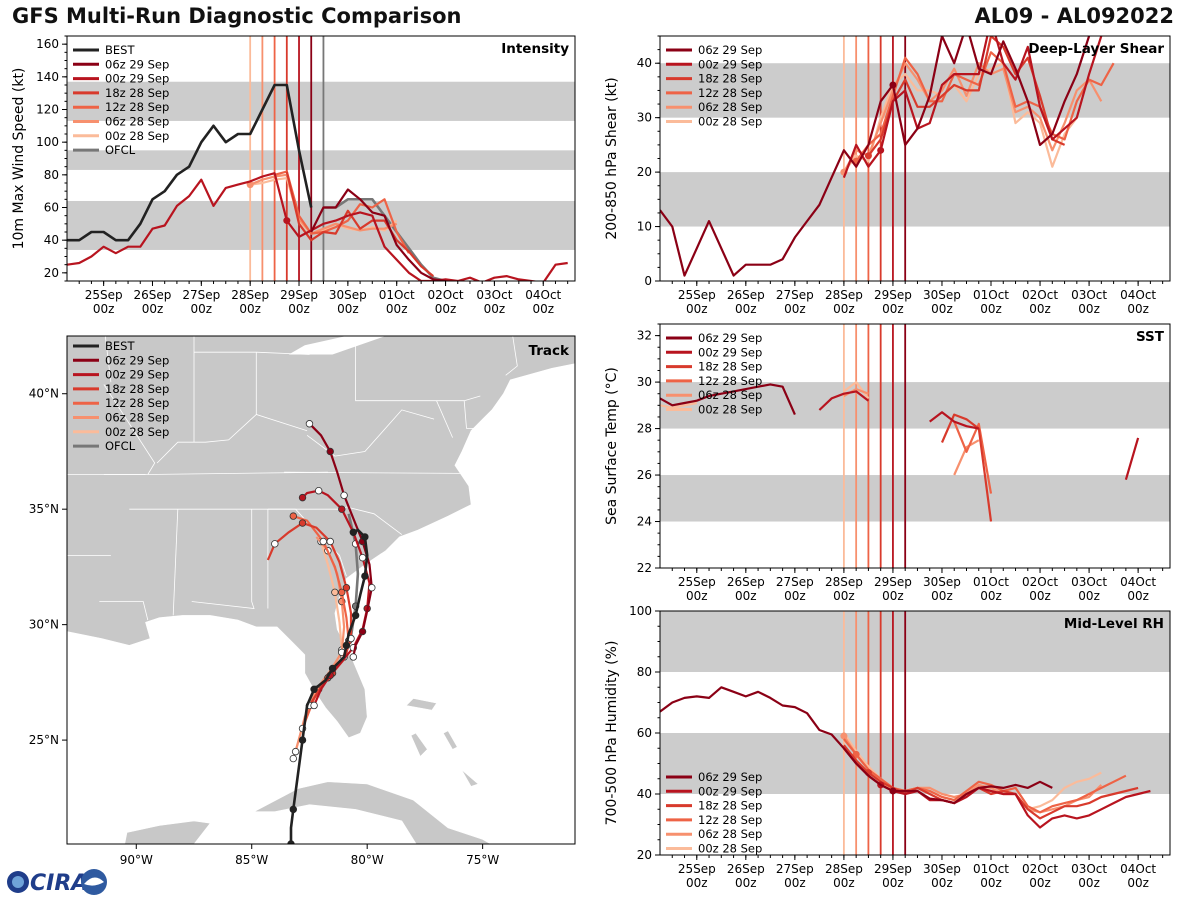  I want to click on y-tick-label: 28, so click(644, 429).